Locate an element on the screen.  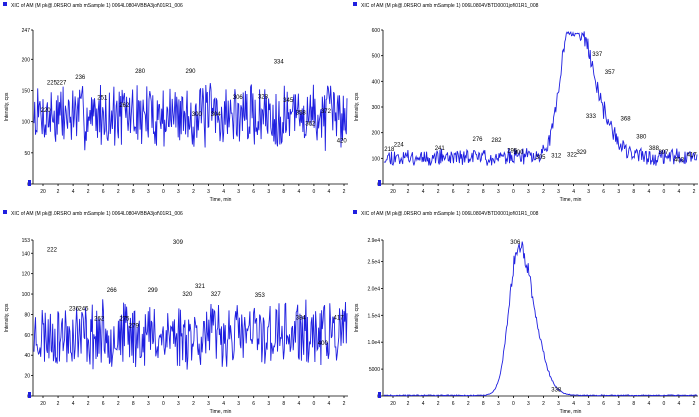
peak-label: 300 is located at coordinates (518, 153).